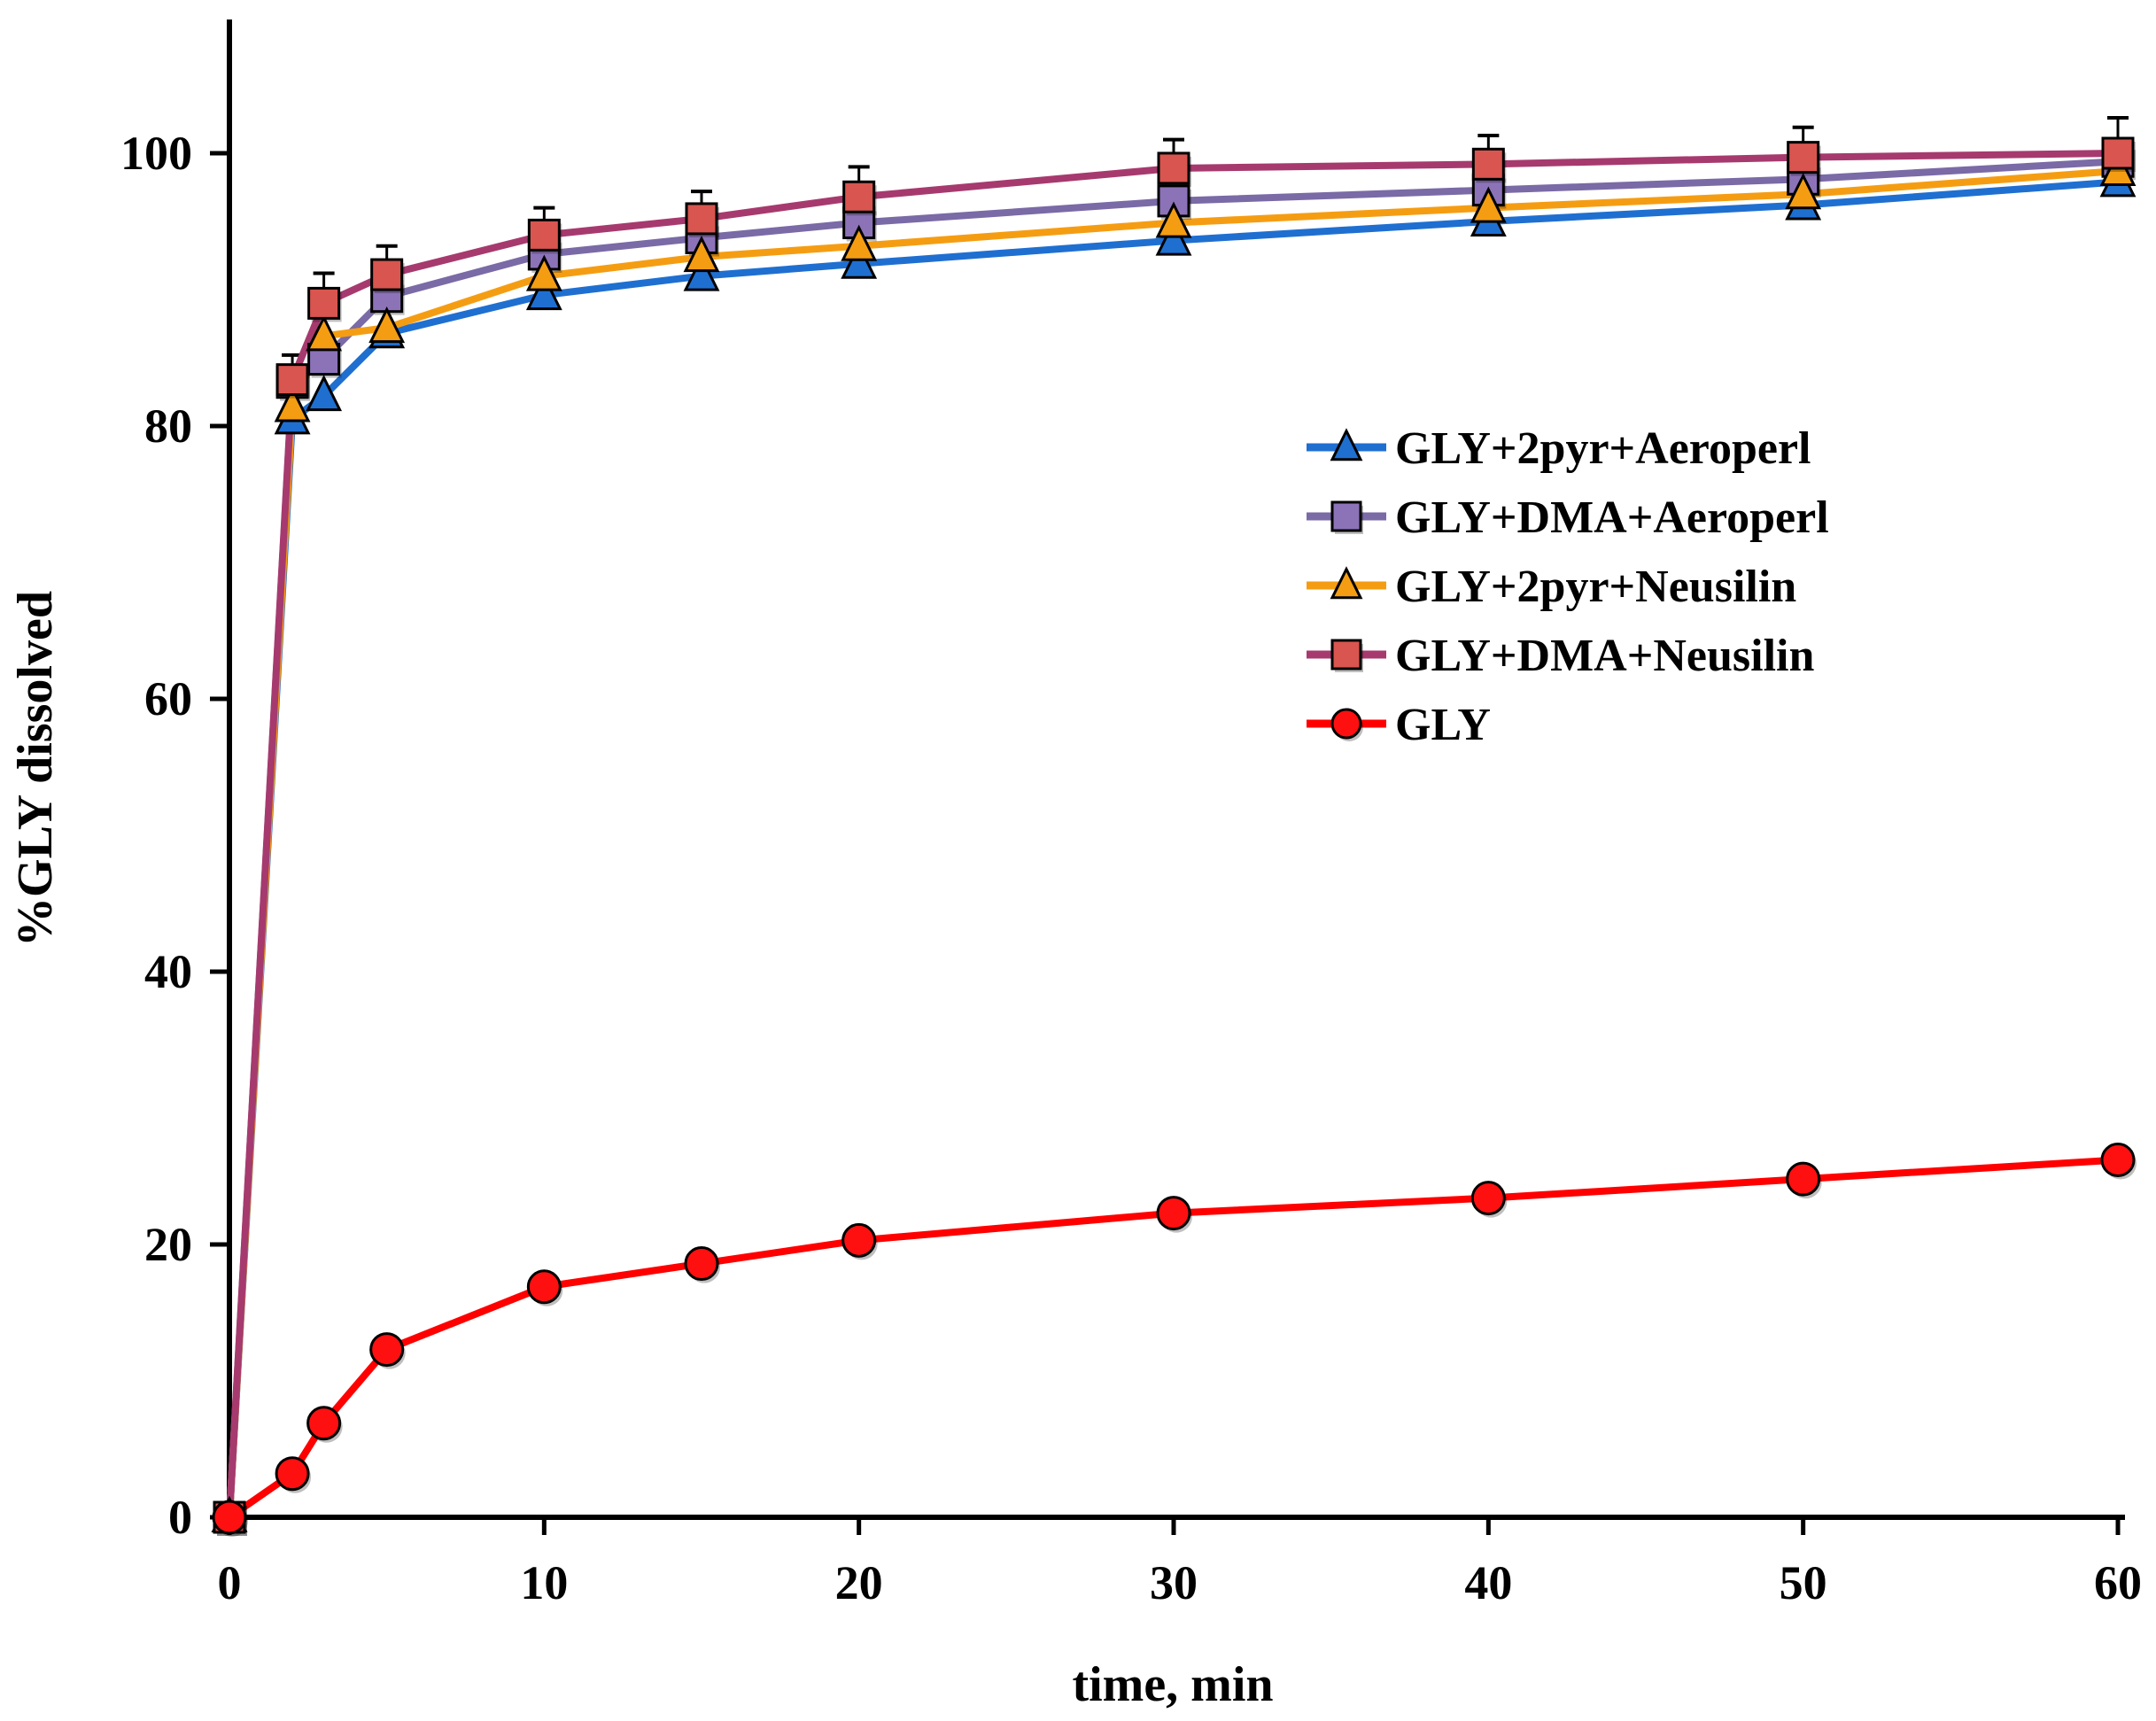 The image size is (2156, 1721). I want to click on x-tick-label: 50, so click(1803, 1583).